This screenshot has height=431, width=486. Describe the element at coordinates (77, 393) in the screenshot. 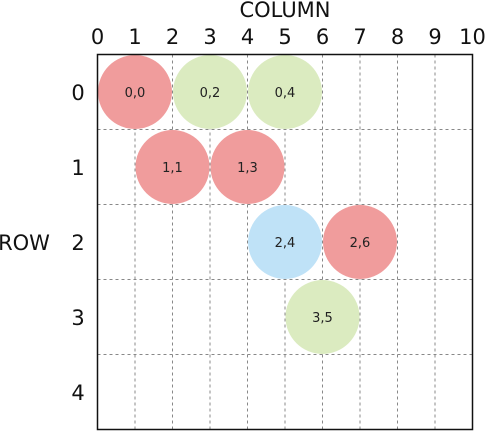

I see `row-label: 4` at that location.